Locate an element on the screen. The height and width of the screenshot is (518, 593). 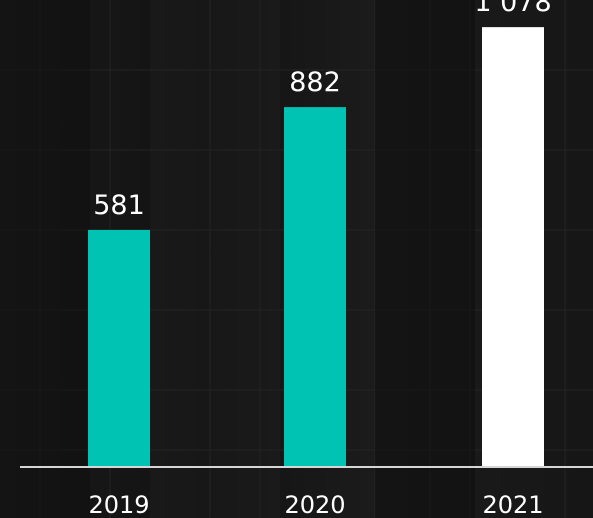
data-label-2019: 581 is located at coordinates (119, 205).